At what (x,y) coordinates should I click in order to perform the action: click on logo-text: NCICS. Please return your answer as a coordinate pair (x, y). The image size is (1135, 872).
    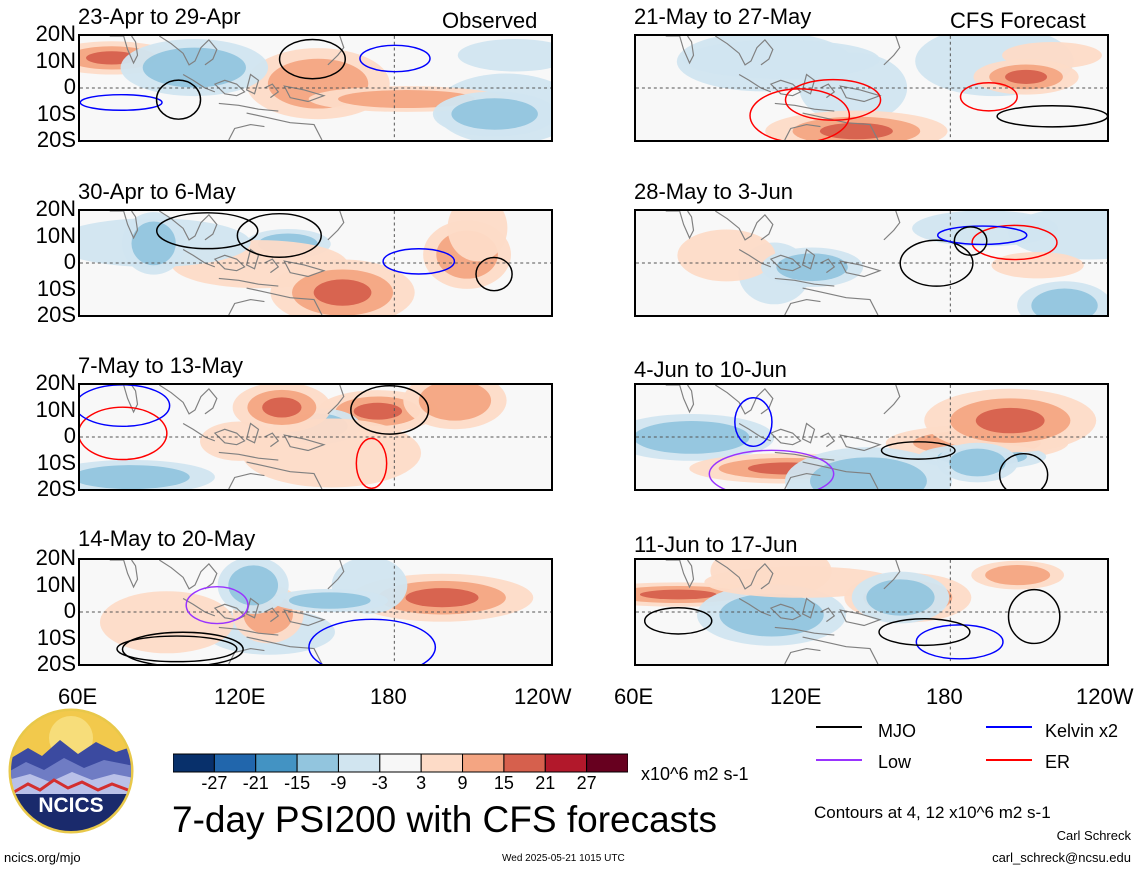
    Looking at the image, I should click on (70, 805).